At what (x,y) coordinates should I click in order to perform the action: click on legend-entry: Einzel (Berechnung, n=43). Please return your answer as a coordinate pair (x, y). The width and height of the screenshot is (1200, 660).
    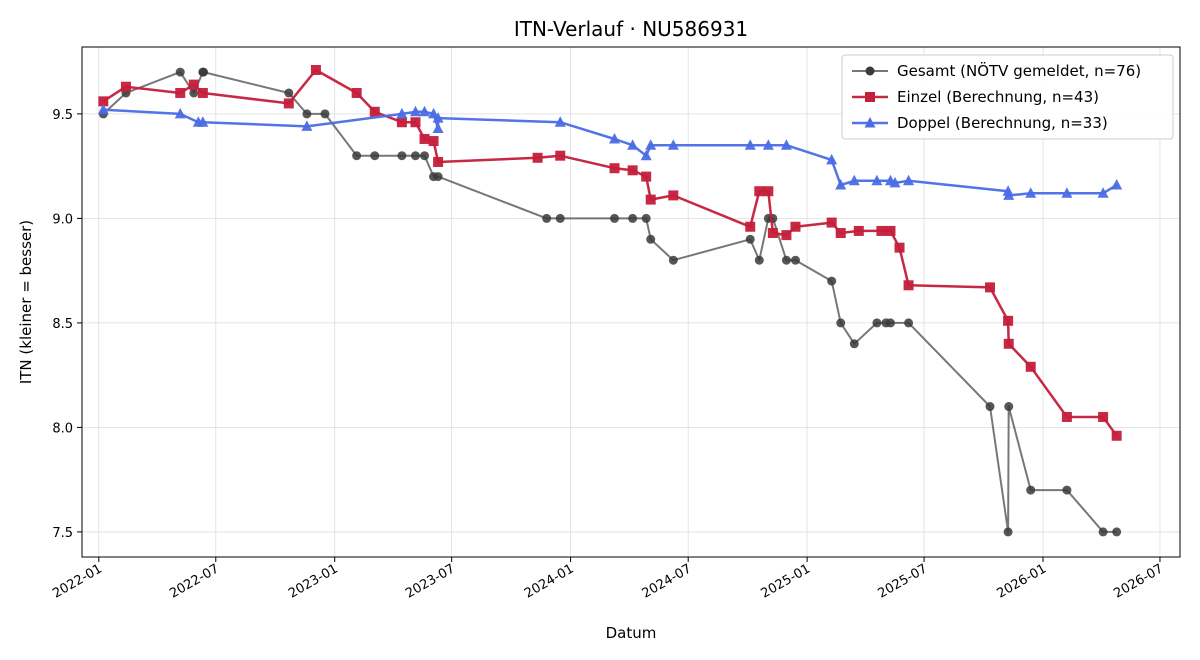
    Looking at the image, I should click on (975, 97).